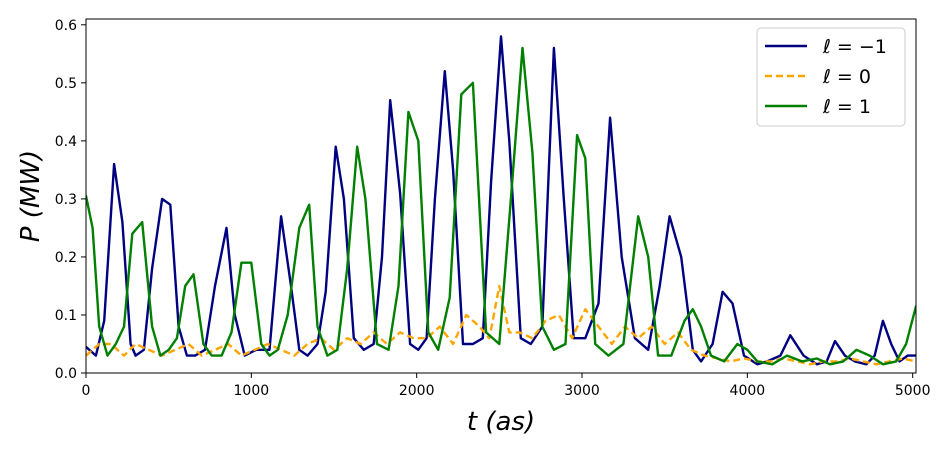 This screenshot has width=950, height=450. I want to click on y-tick-label: 0.3, so click(66, 200).